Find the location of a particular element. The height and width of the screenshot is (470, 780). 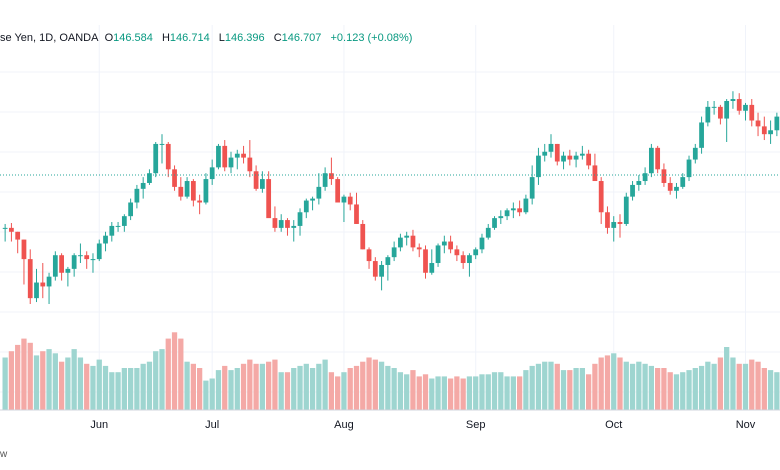

x-tick-labels: Jun Jul Aug Sep Oct Nov is located at coordinates (422, 425).